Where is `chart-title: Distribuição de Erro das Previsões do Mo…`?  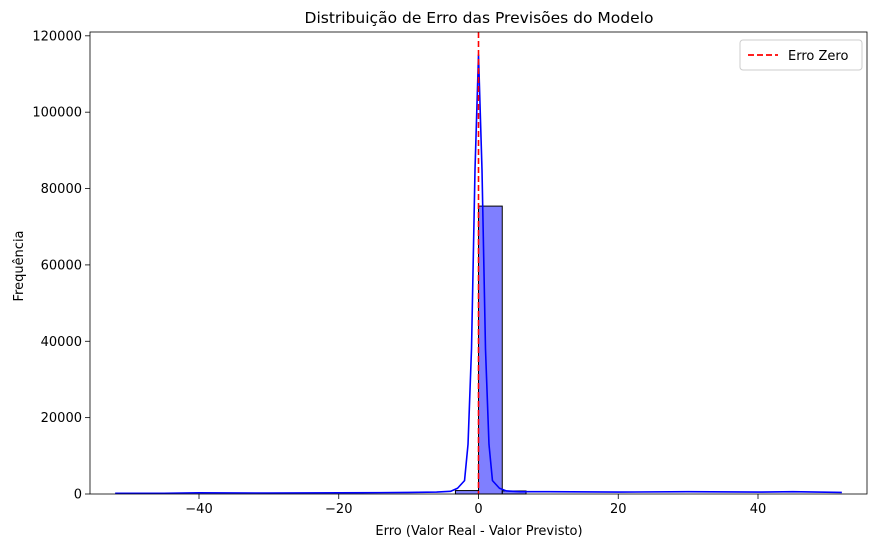
chart-title: Distribuição de Erro das Previsões do Mo… is located at coordinates (479, 18).